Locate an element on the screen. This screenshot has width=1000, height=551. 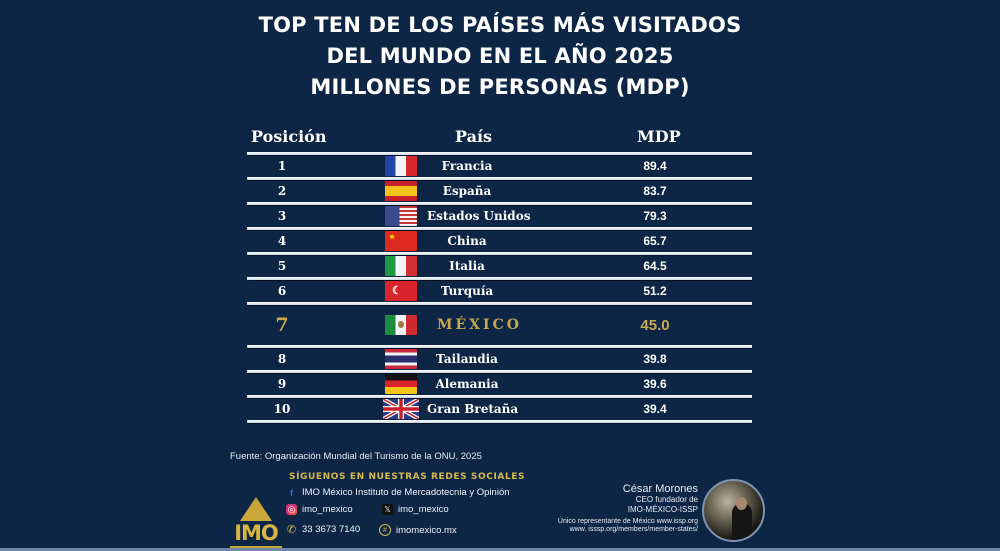
row-country: MÉXICO is located at coordinates (479, 325).